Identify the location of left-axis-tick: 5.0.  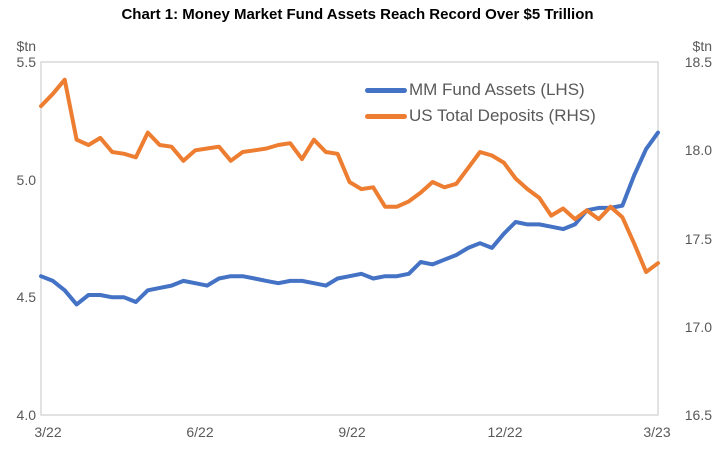
(26, 180).